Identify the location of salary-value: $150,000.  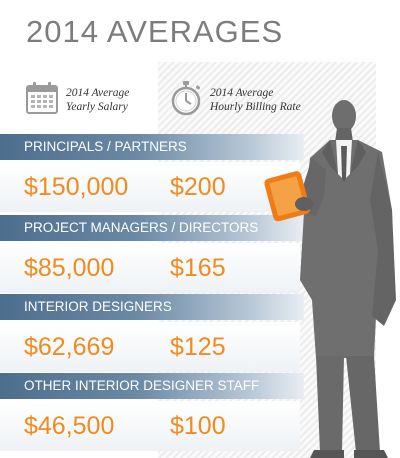
(76, 187).